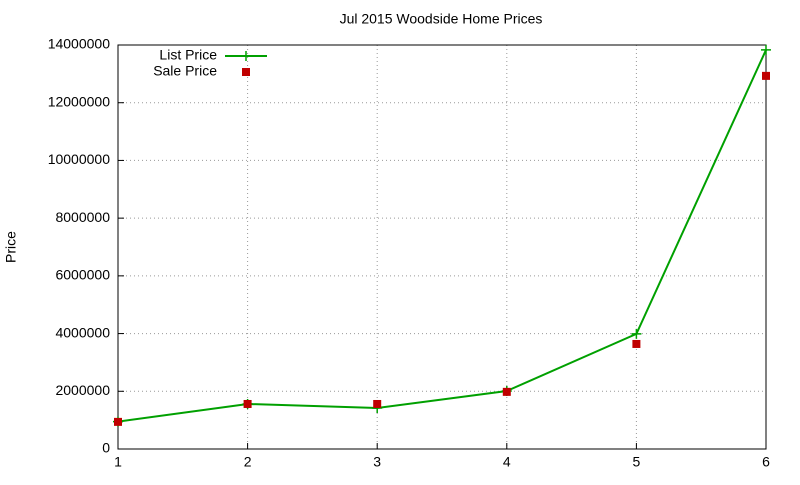 Image resolution: width=800 pixels, height=485 pixels. What do you see at coordinates (11, 247) in the screenshot?
I see `y-axis-label: Price` at bounding box center [11, 247].